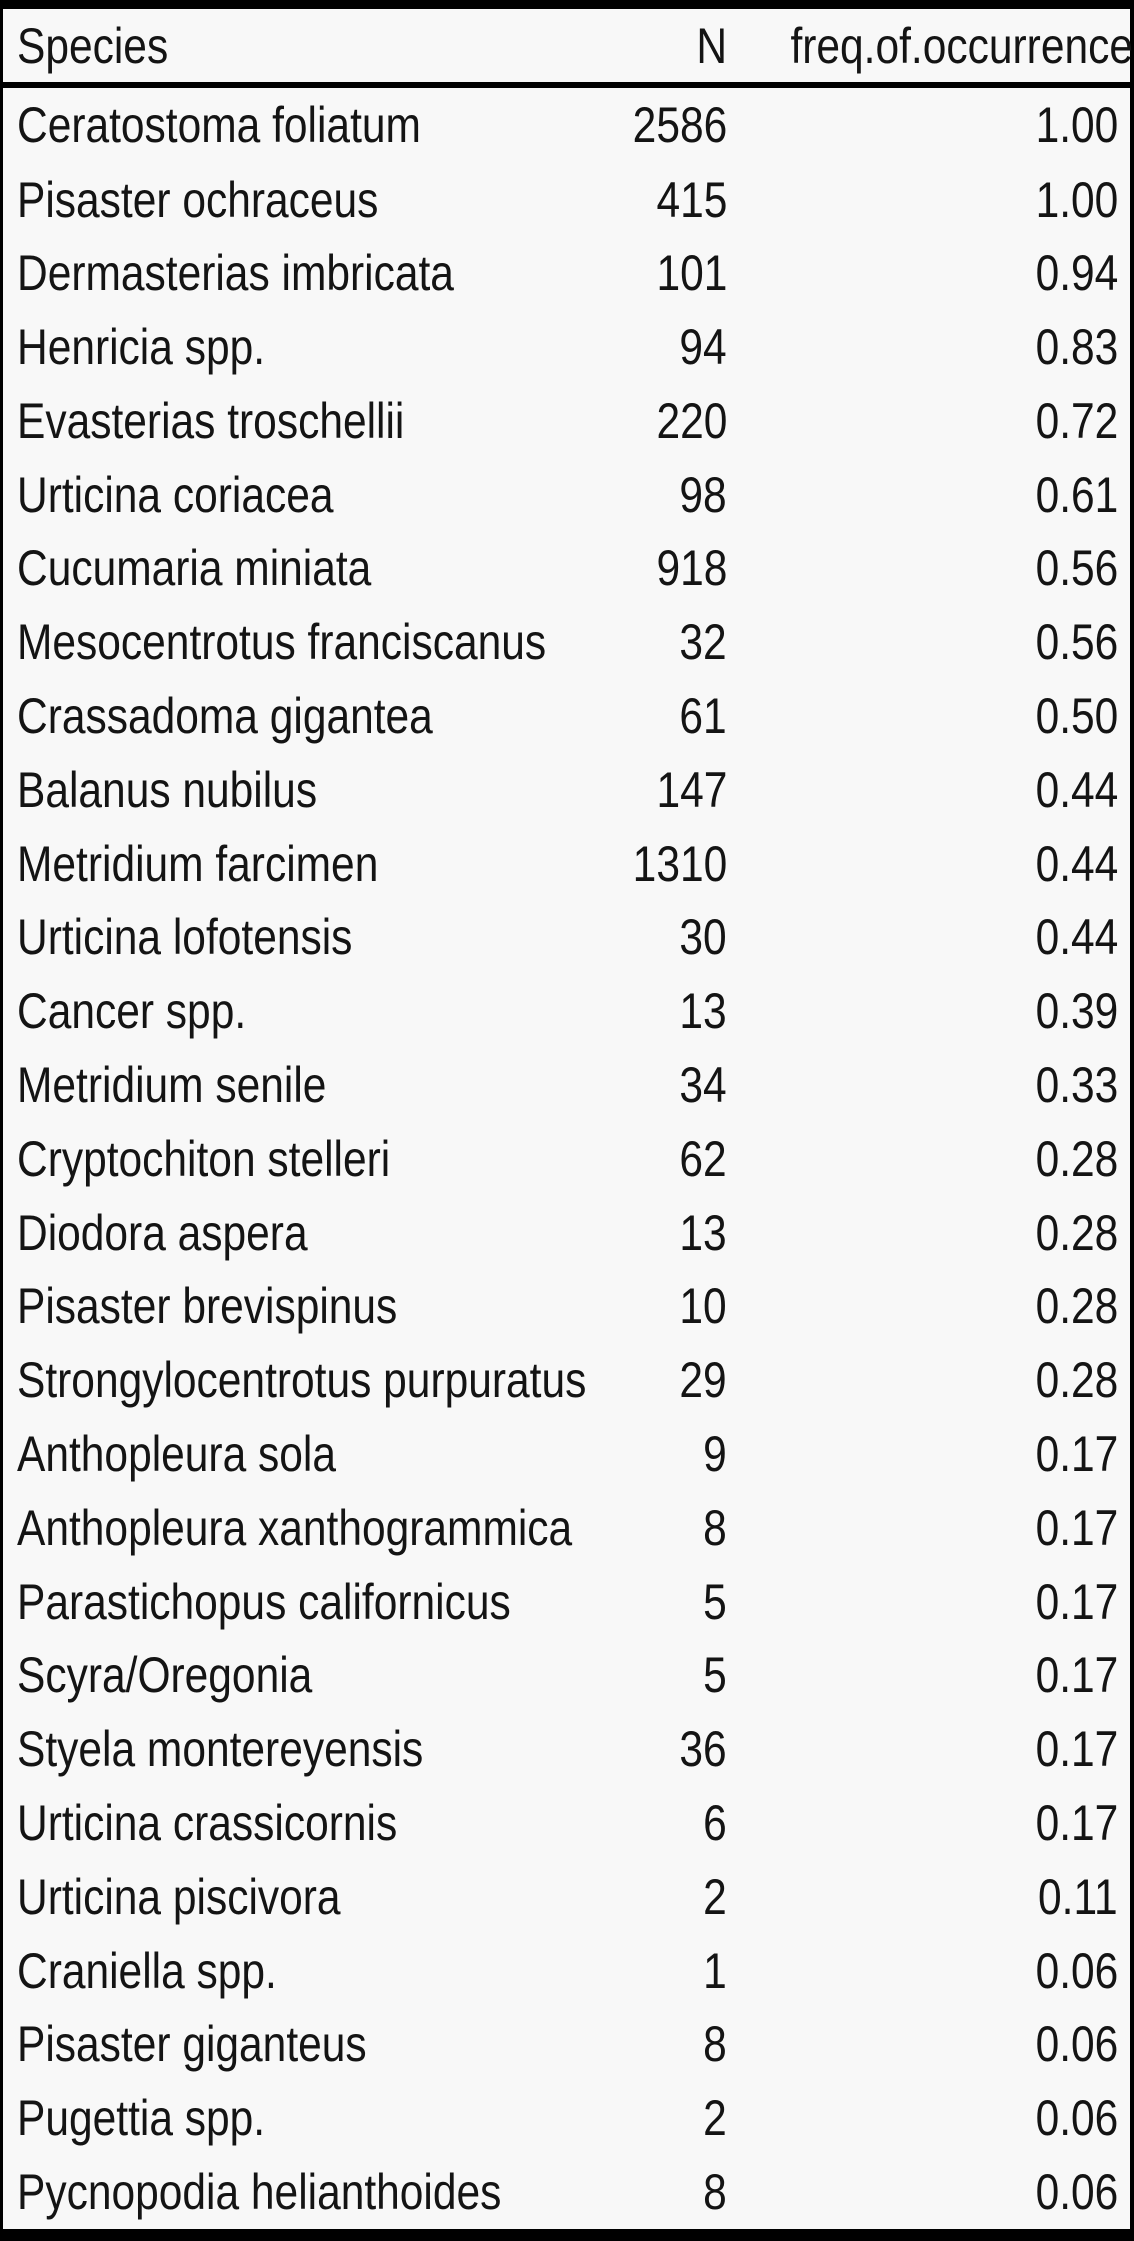 This screenshot has height=2241, width=1134. What do you see at coordinates (691, 199) in the screenshot?
I see `n-cell-text: 415` at bounding box center [691, 199].